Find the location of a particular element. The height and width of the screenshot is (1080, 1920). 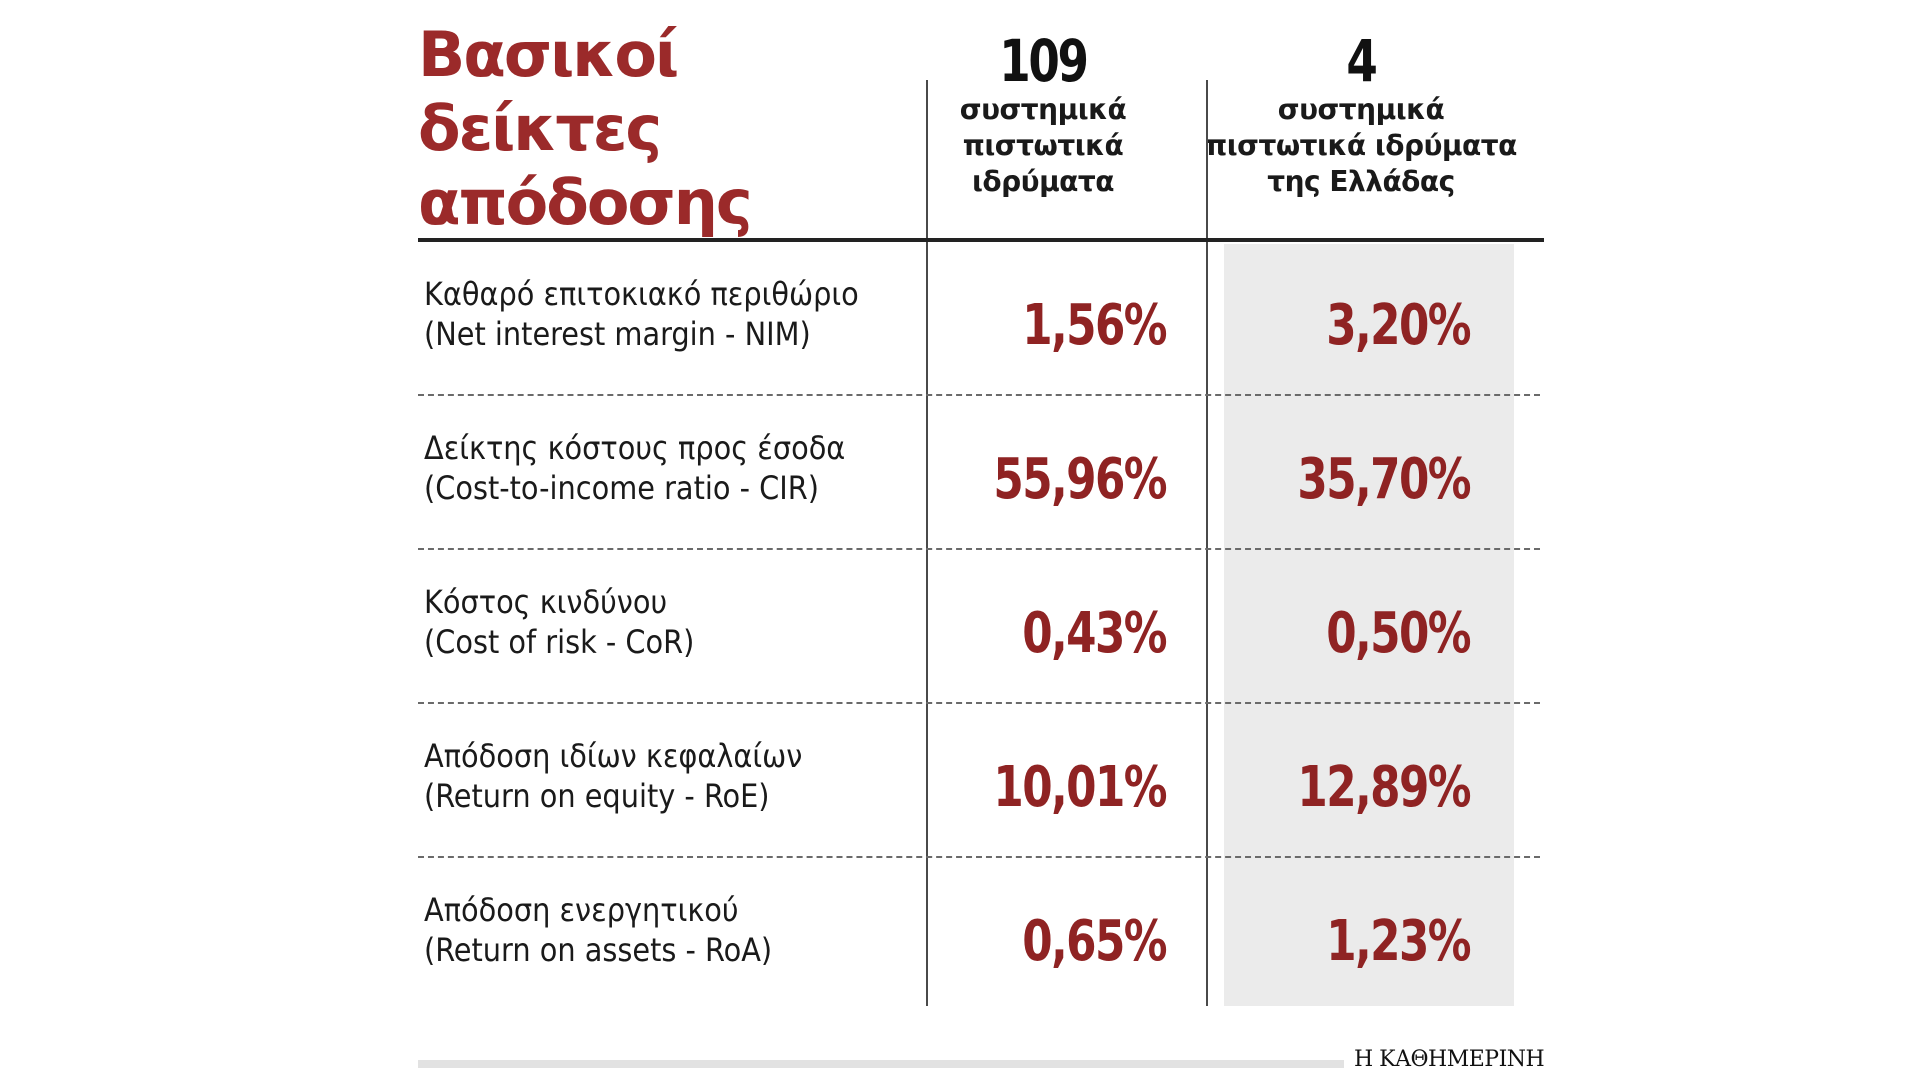

column-header-count: 109 is located at coordinates (1044, 61).